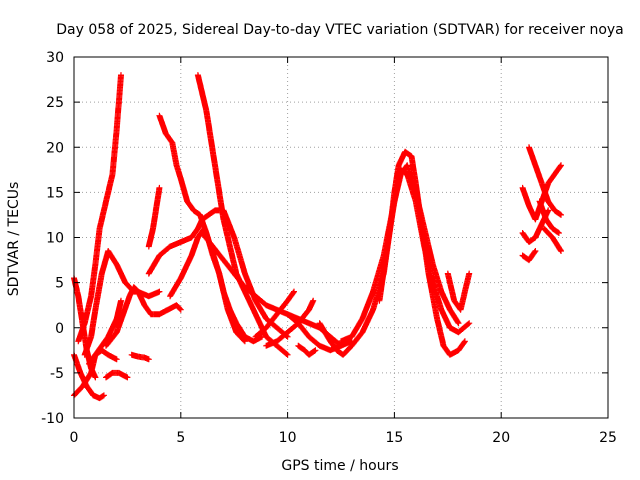 The height and width of the screenshot is (480, 640). Describe the element at coordinates (74, 438) in the screenshot. I see `x-tick-label: 0` at that location.